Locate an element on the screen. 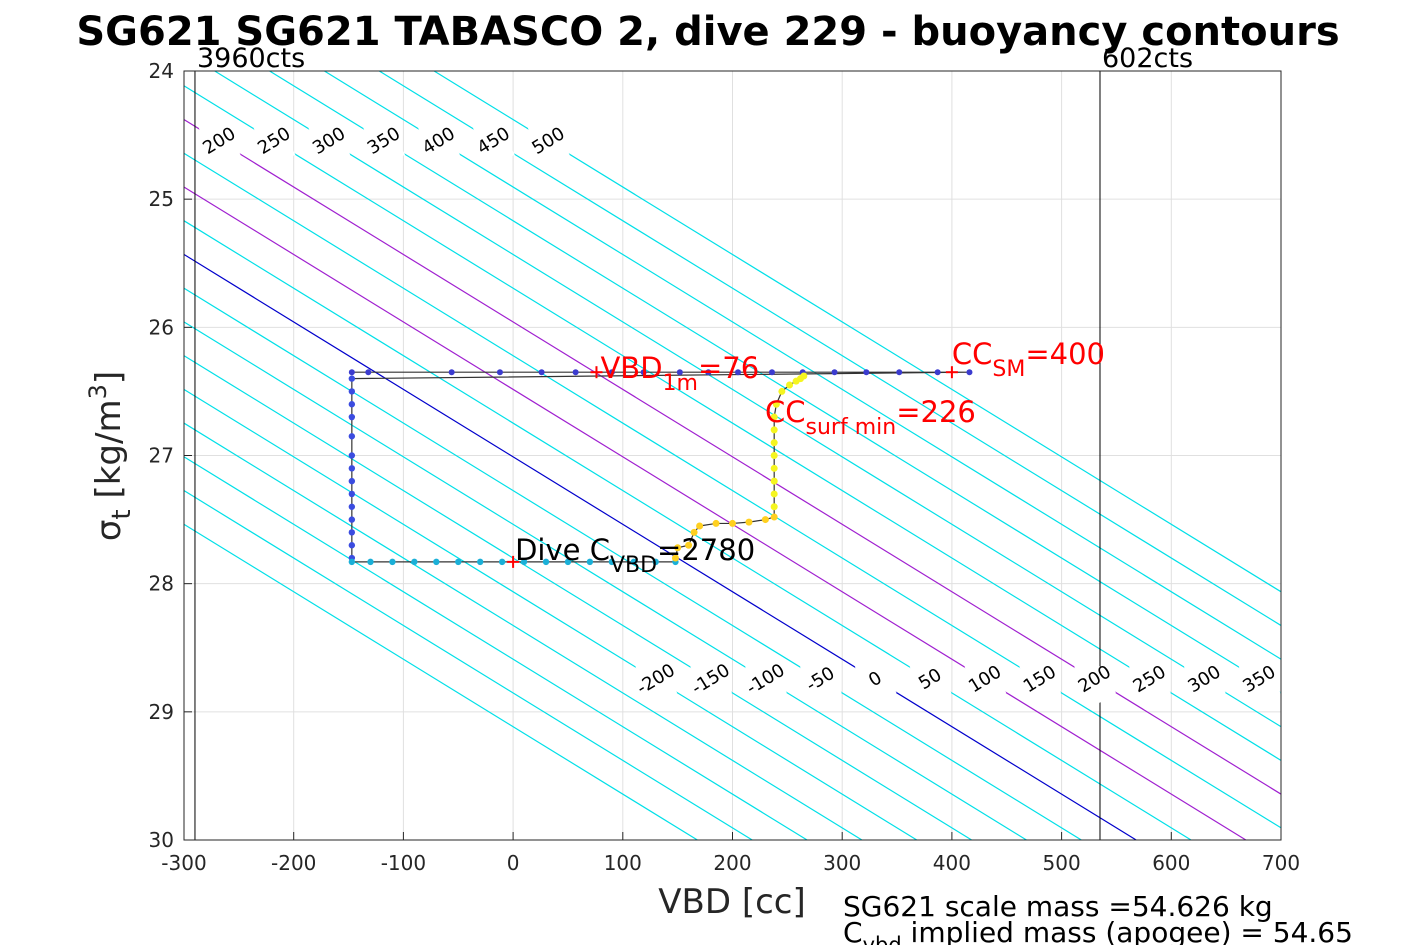  y-tick-label: 26 is located at coordinates (161, 327).